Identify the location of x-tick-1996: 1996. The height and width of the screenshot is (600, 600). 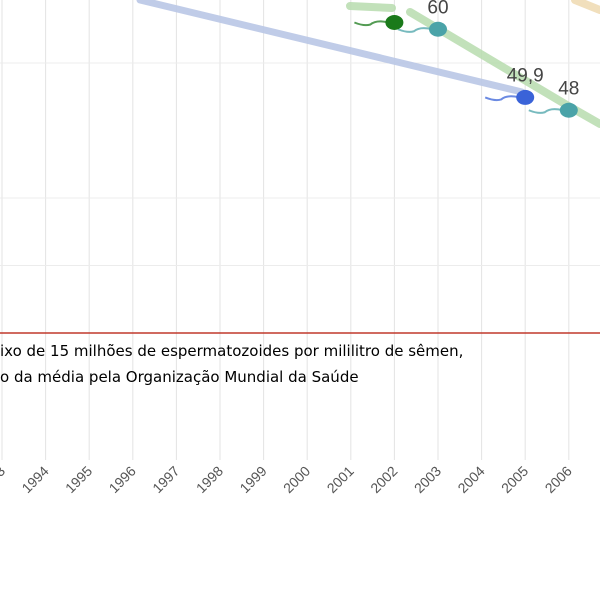
(122, 479).